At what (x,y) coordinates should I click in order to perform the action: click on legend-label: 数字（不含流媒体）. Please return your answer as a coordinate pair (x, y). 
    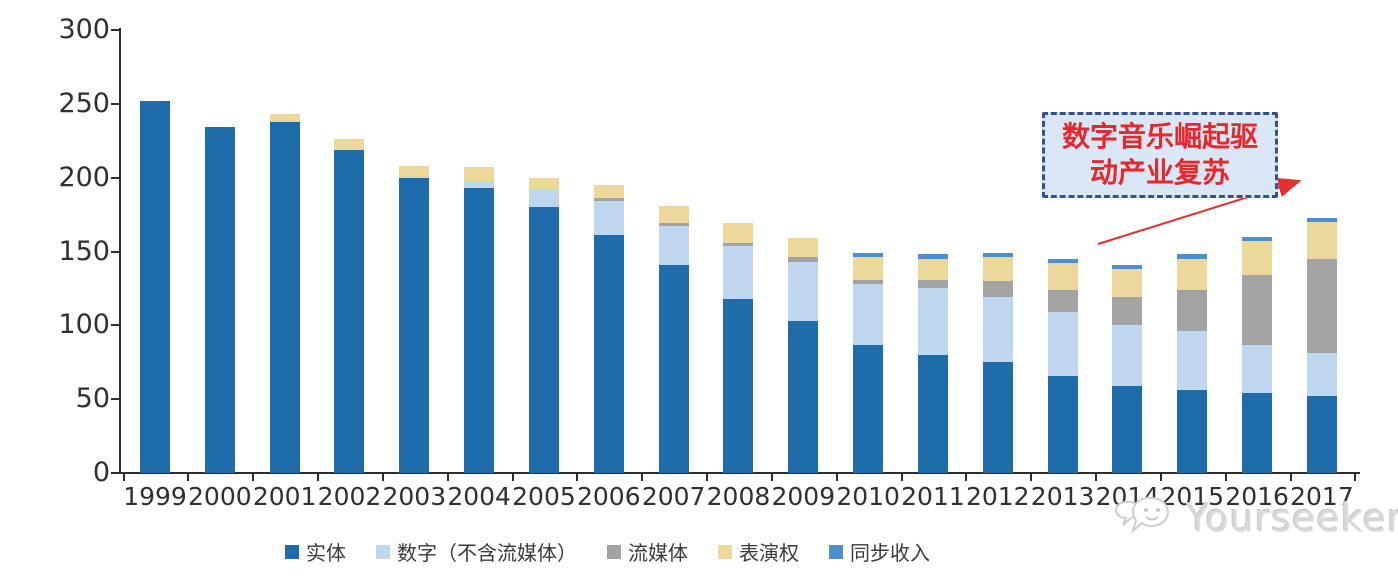
    Looking at the image, I should click on (487, 553).